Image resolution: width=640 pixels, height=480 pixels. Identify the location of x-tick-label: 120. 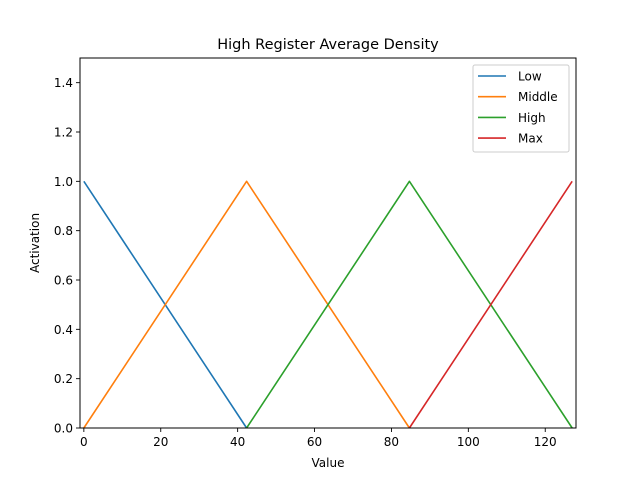
(545, 442).